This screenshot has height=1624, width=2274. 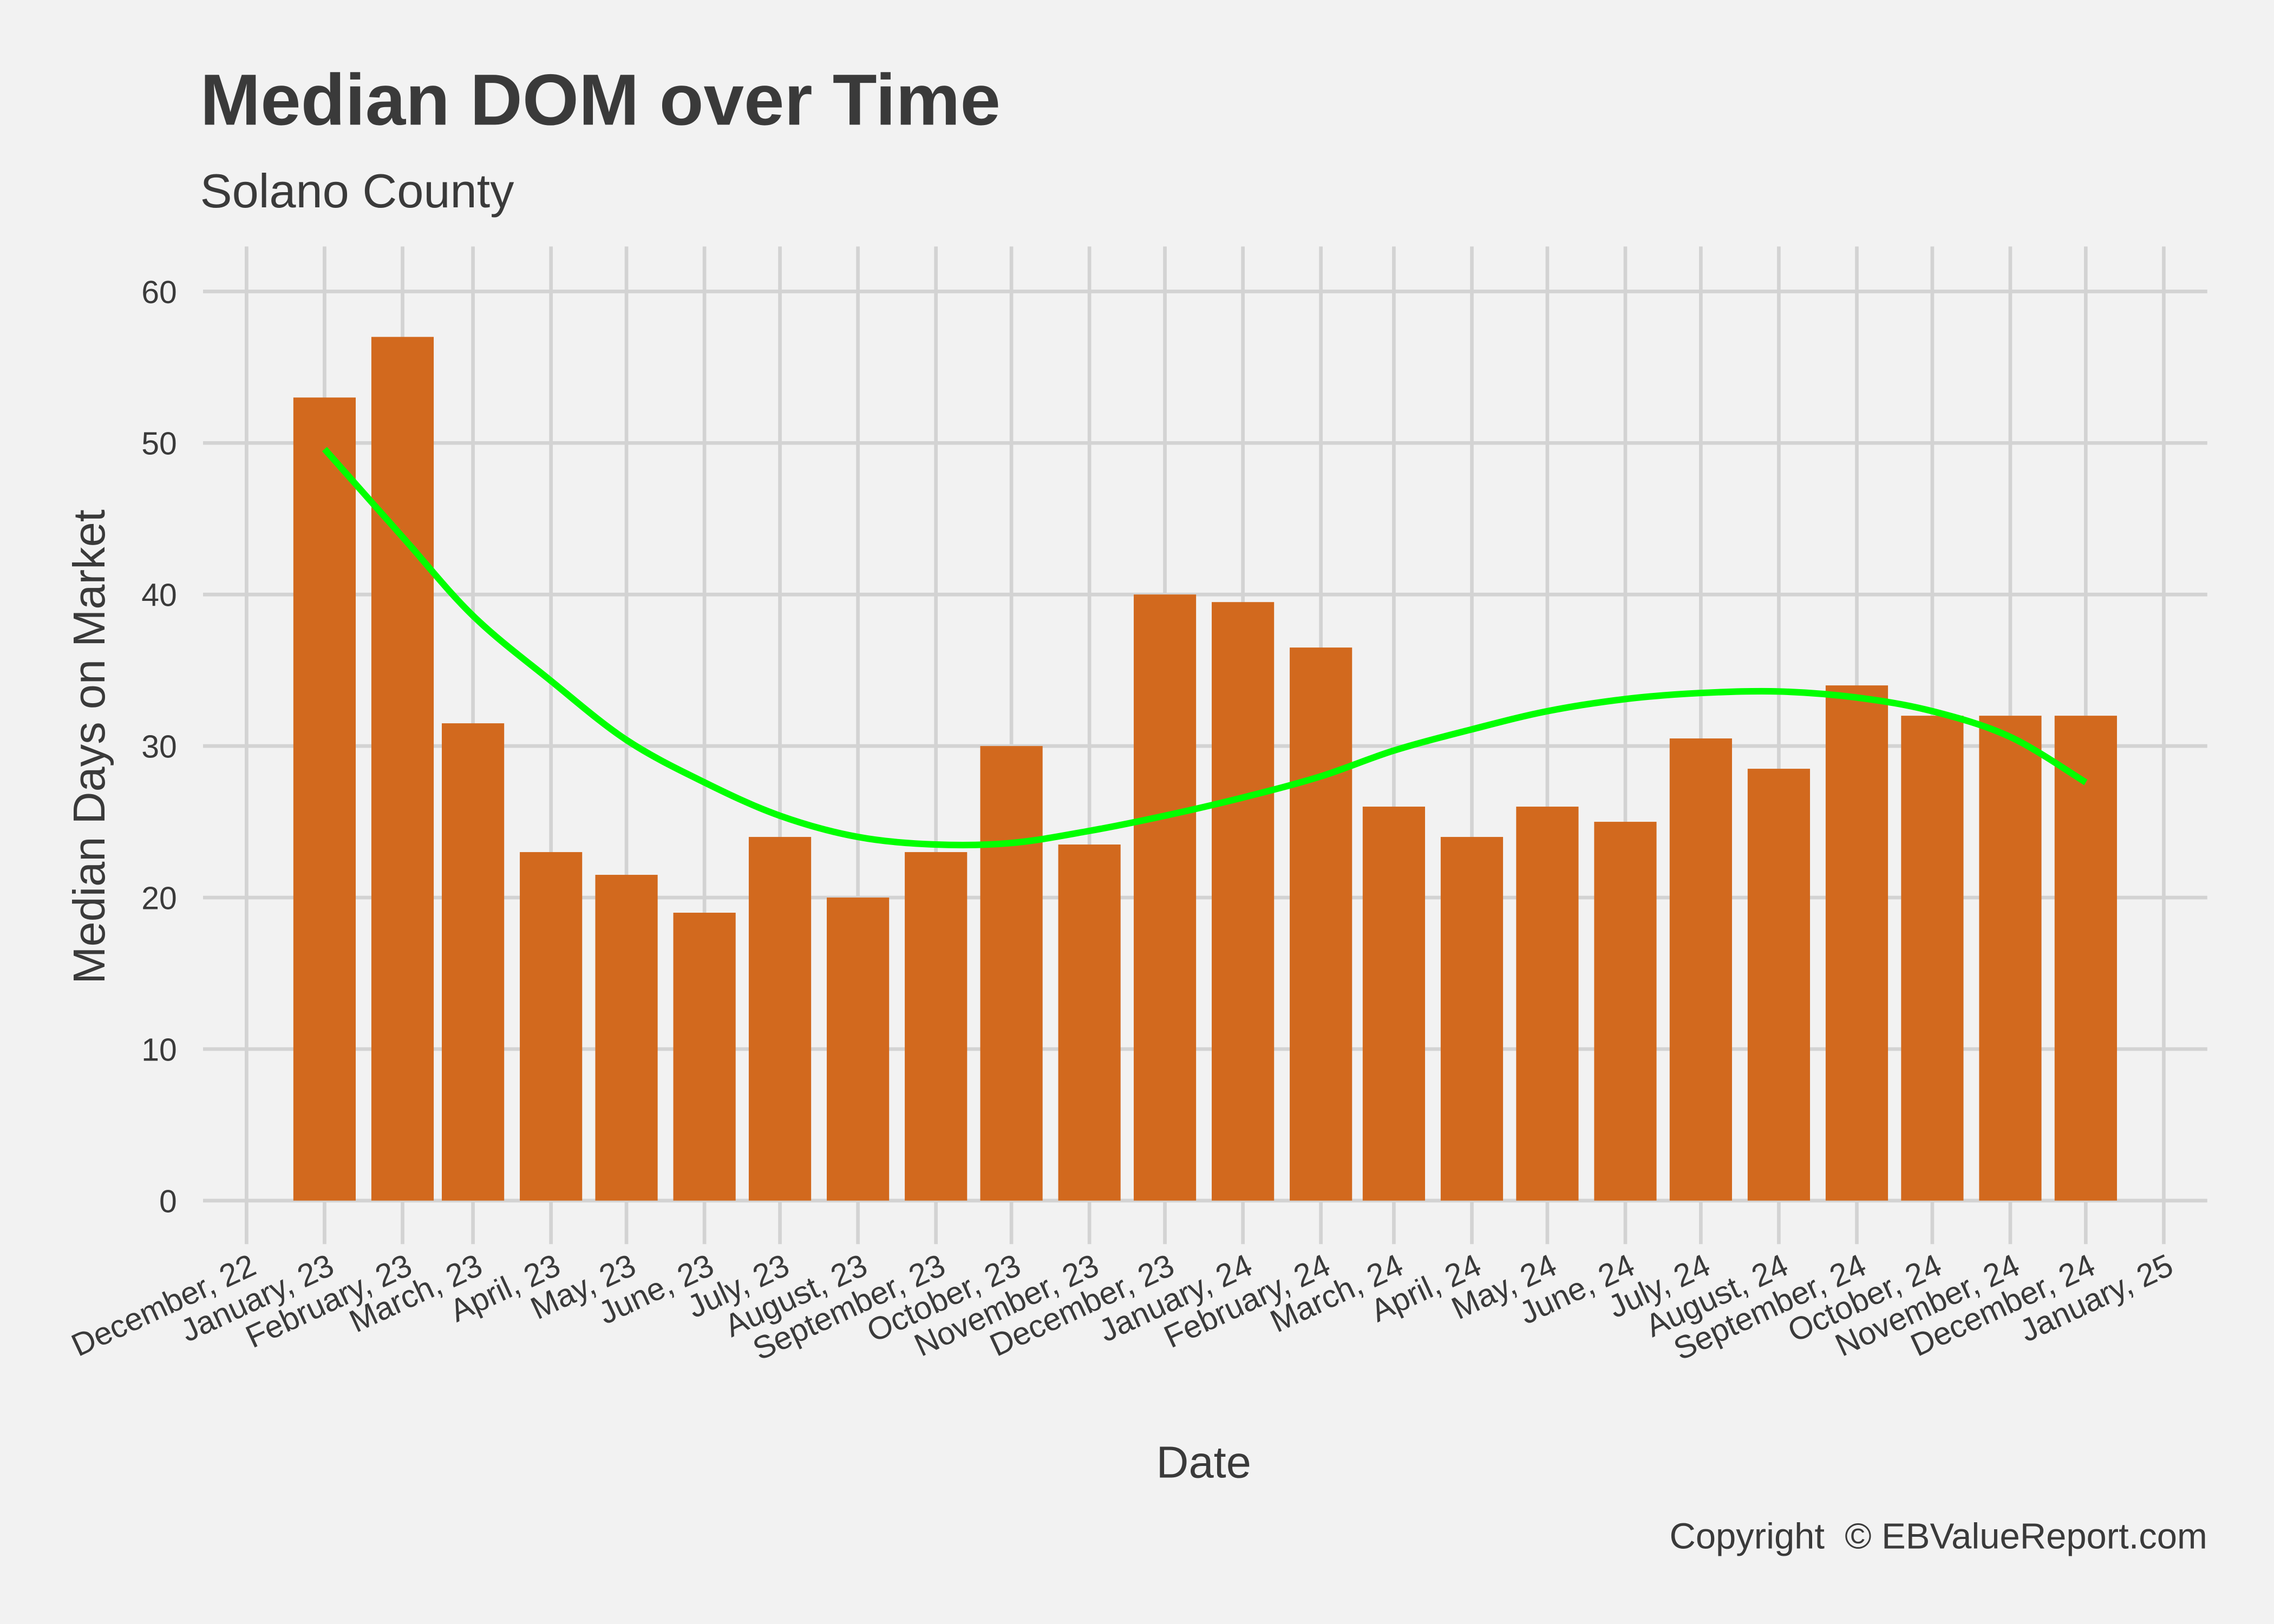 I want to click on x-axis-label: Date, so click(x=1203, y=1462).